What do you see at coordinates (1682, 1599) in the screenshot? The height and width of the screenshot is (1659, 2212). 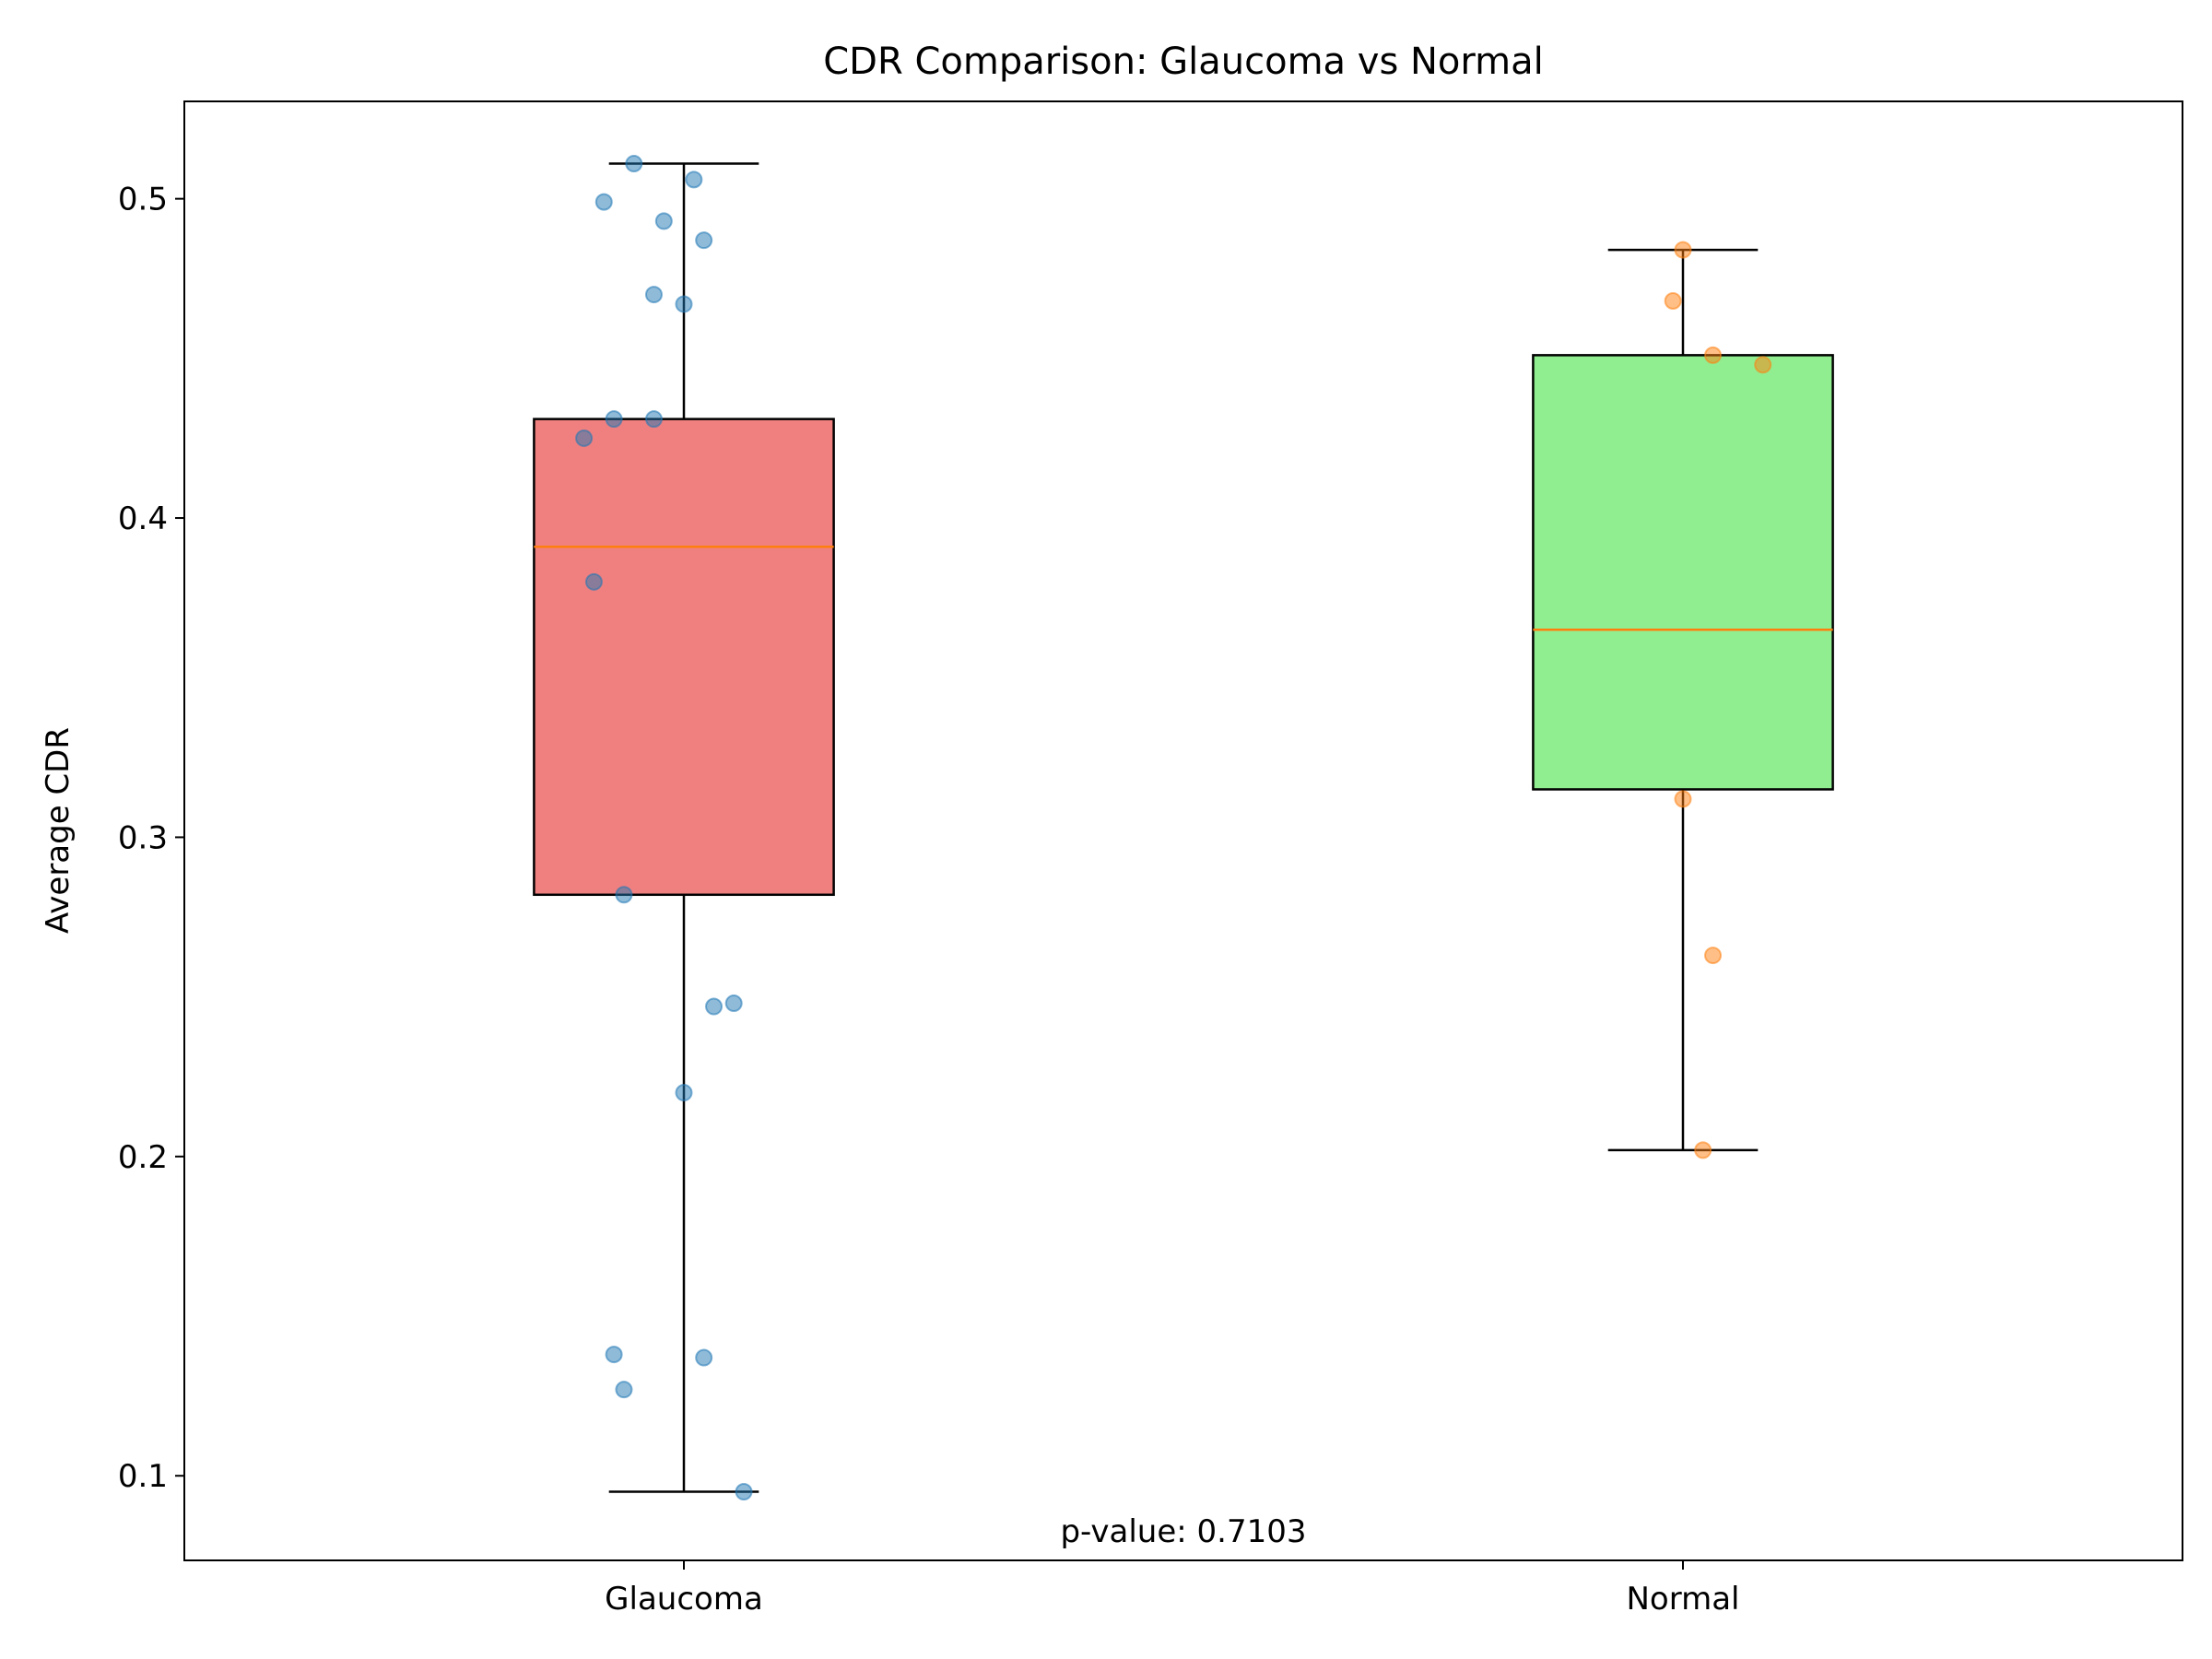 I see `x-tick-label: Normal` at bounding box center [1682, 1599].